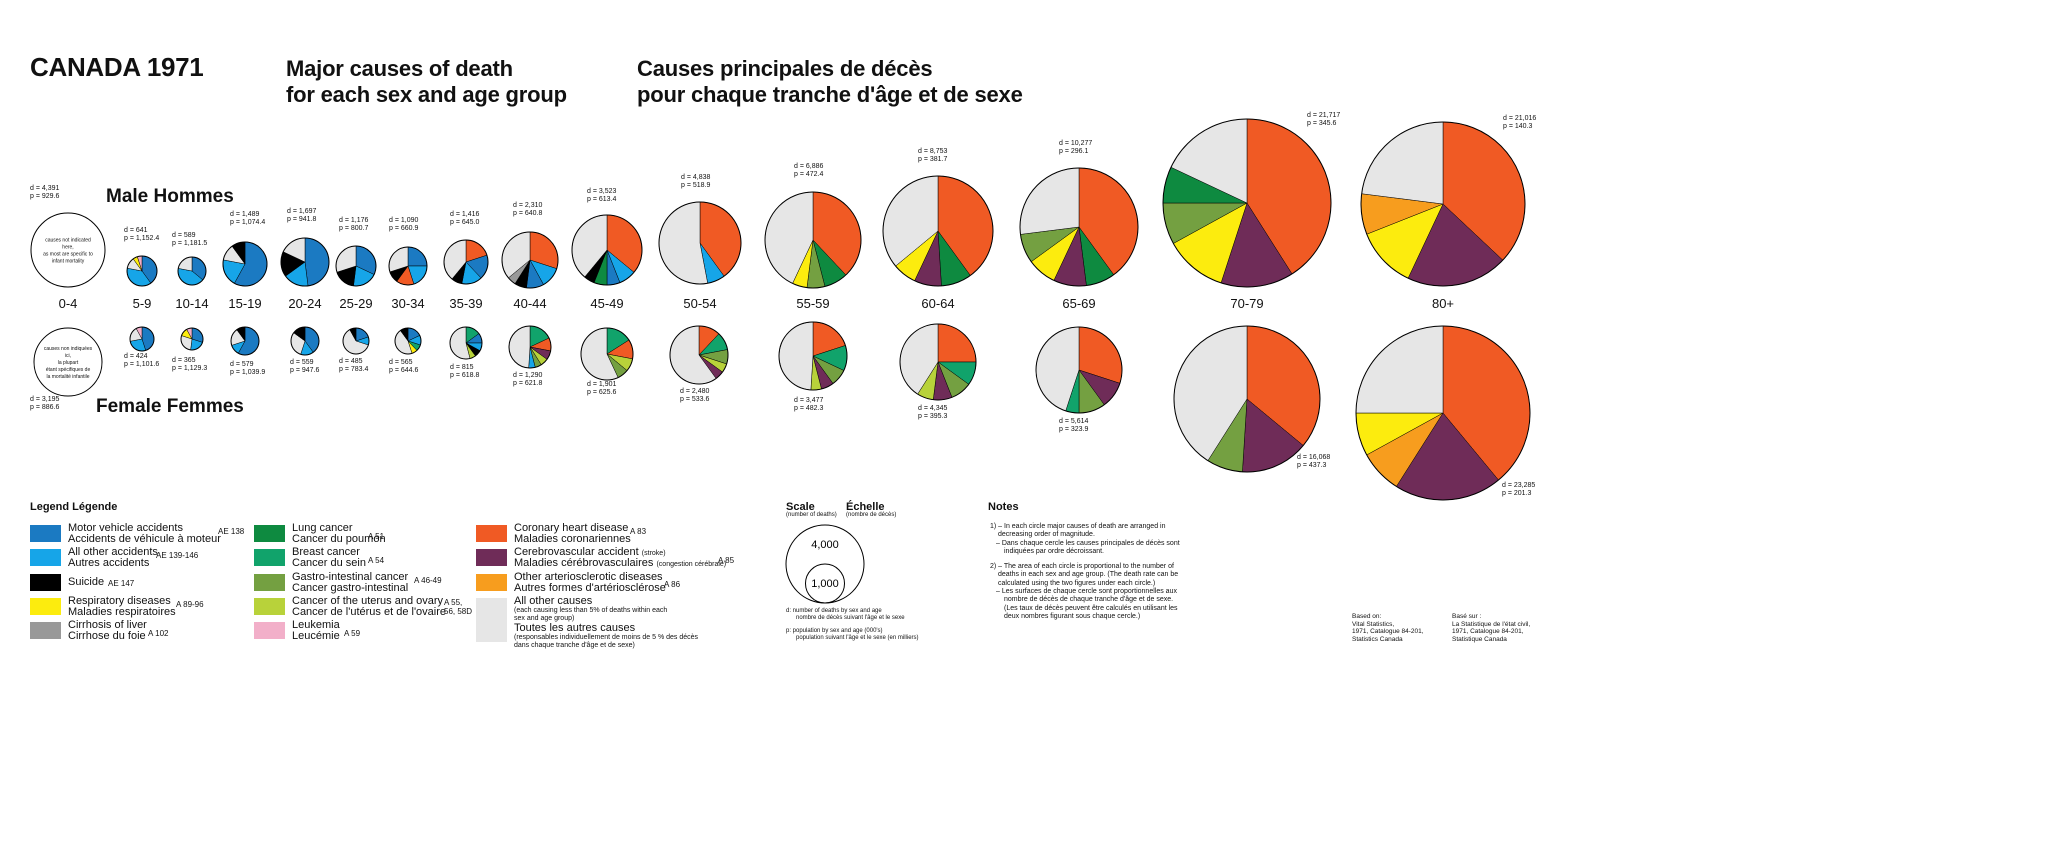 This screenshot has height=868, width=2048. I want to click on pie-80+-female-slice-other, so click(1399, 369).